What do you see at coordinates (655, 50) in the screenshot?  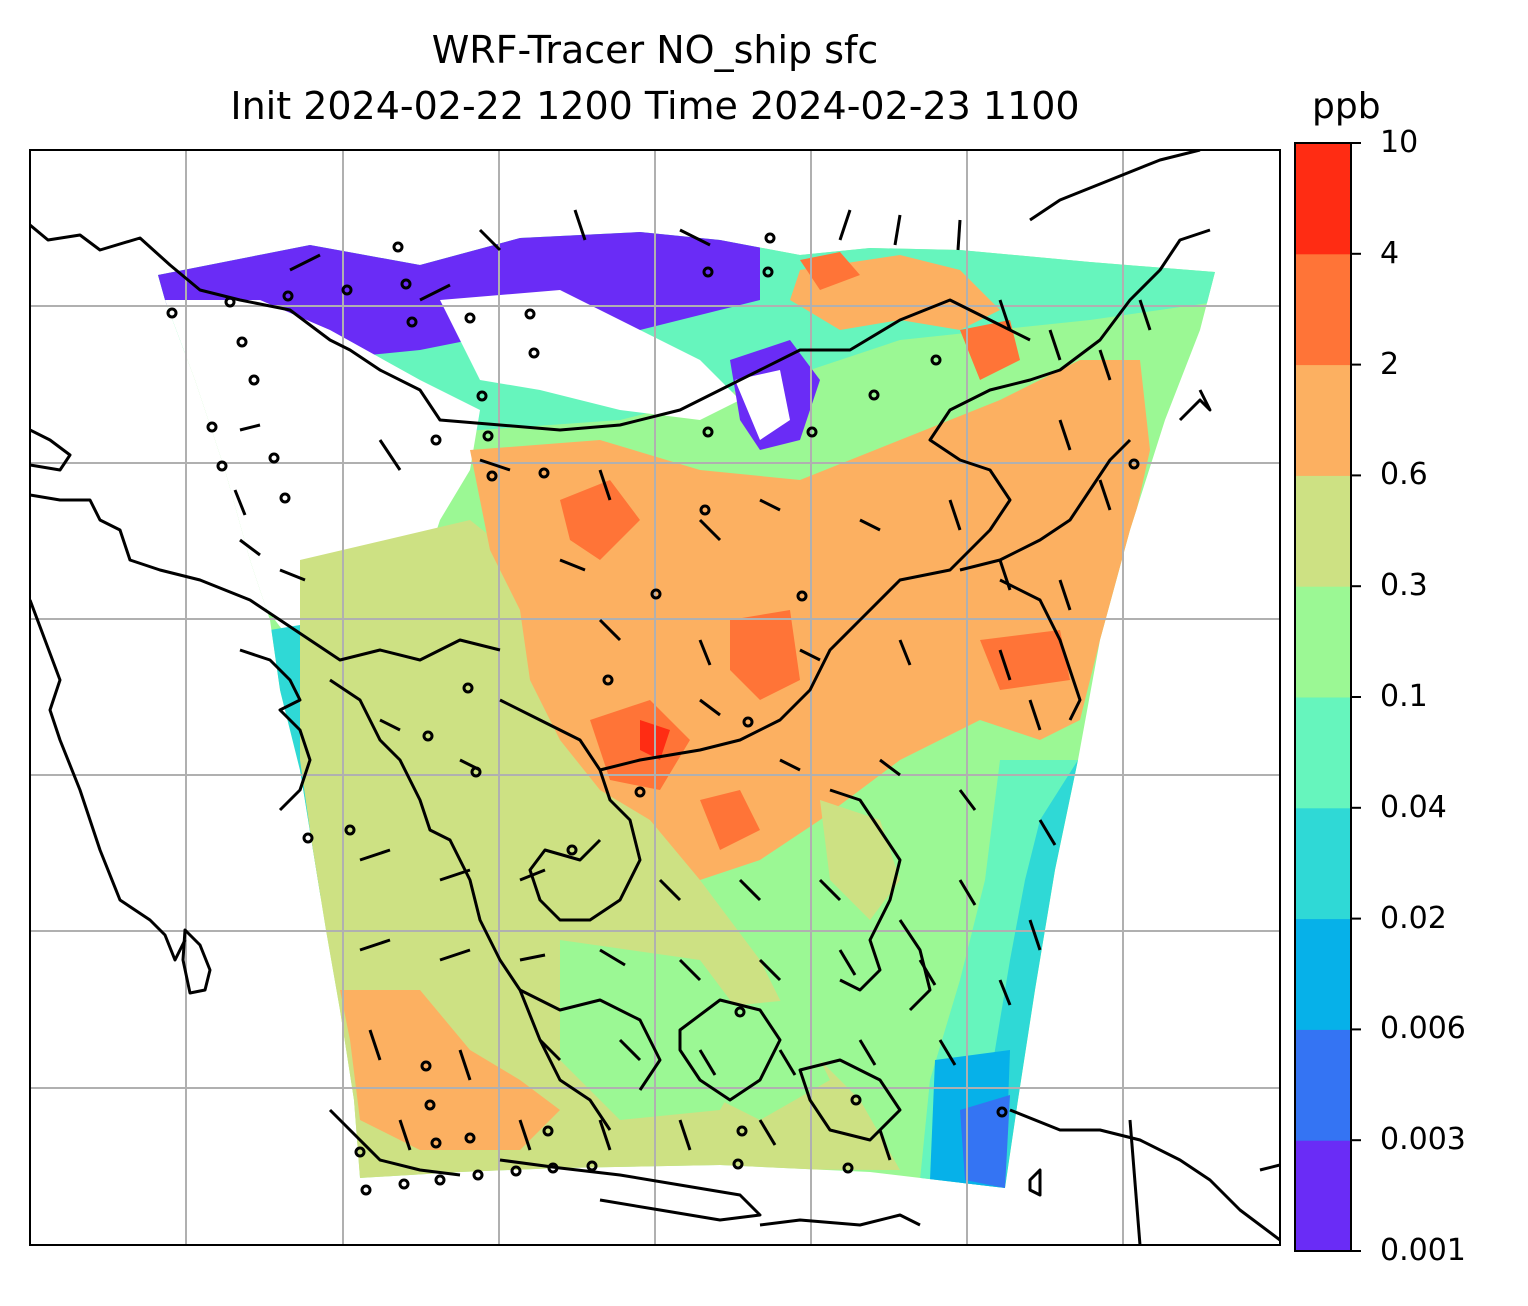 I see `title-line-1: WRF-Tracer NO_ship sfc` at bounding box center [655, 50].